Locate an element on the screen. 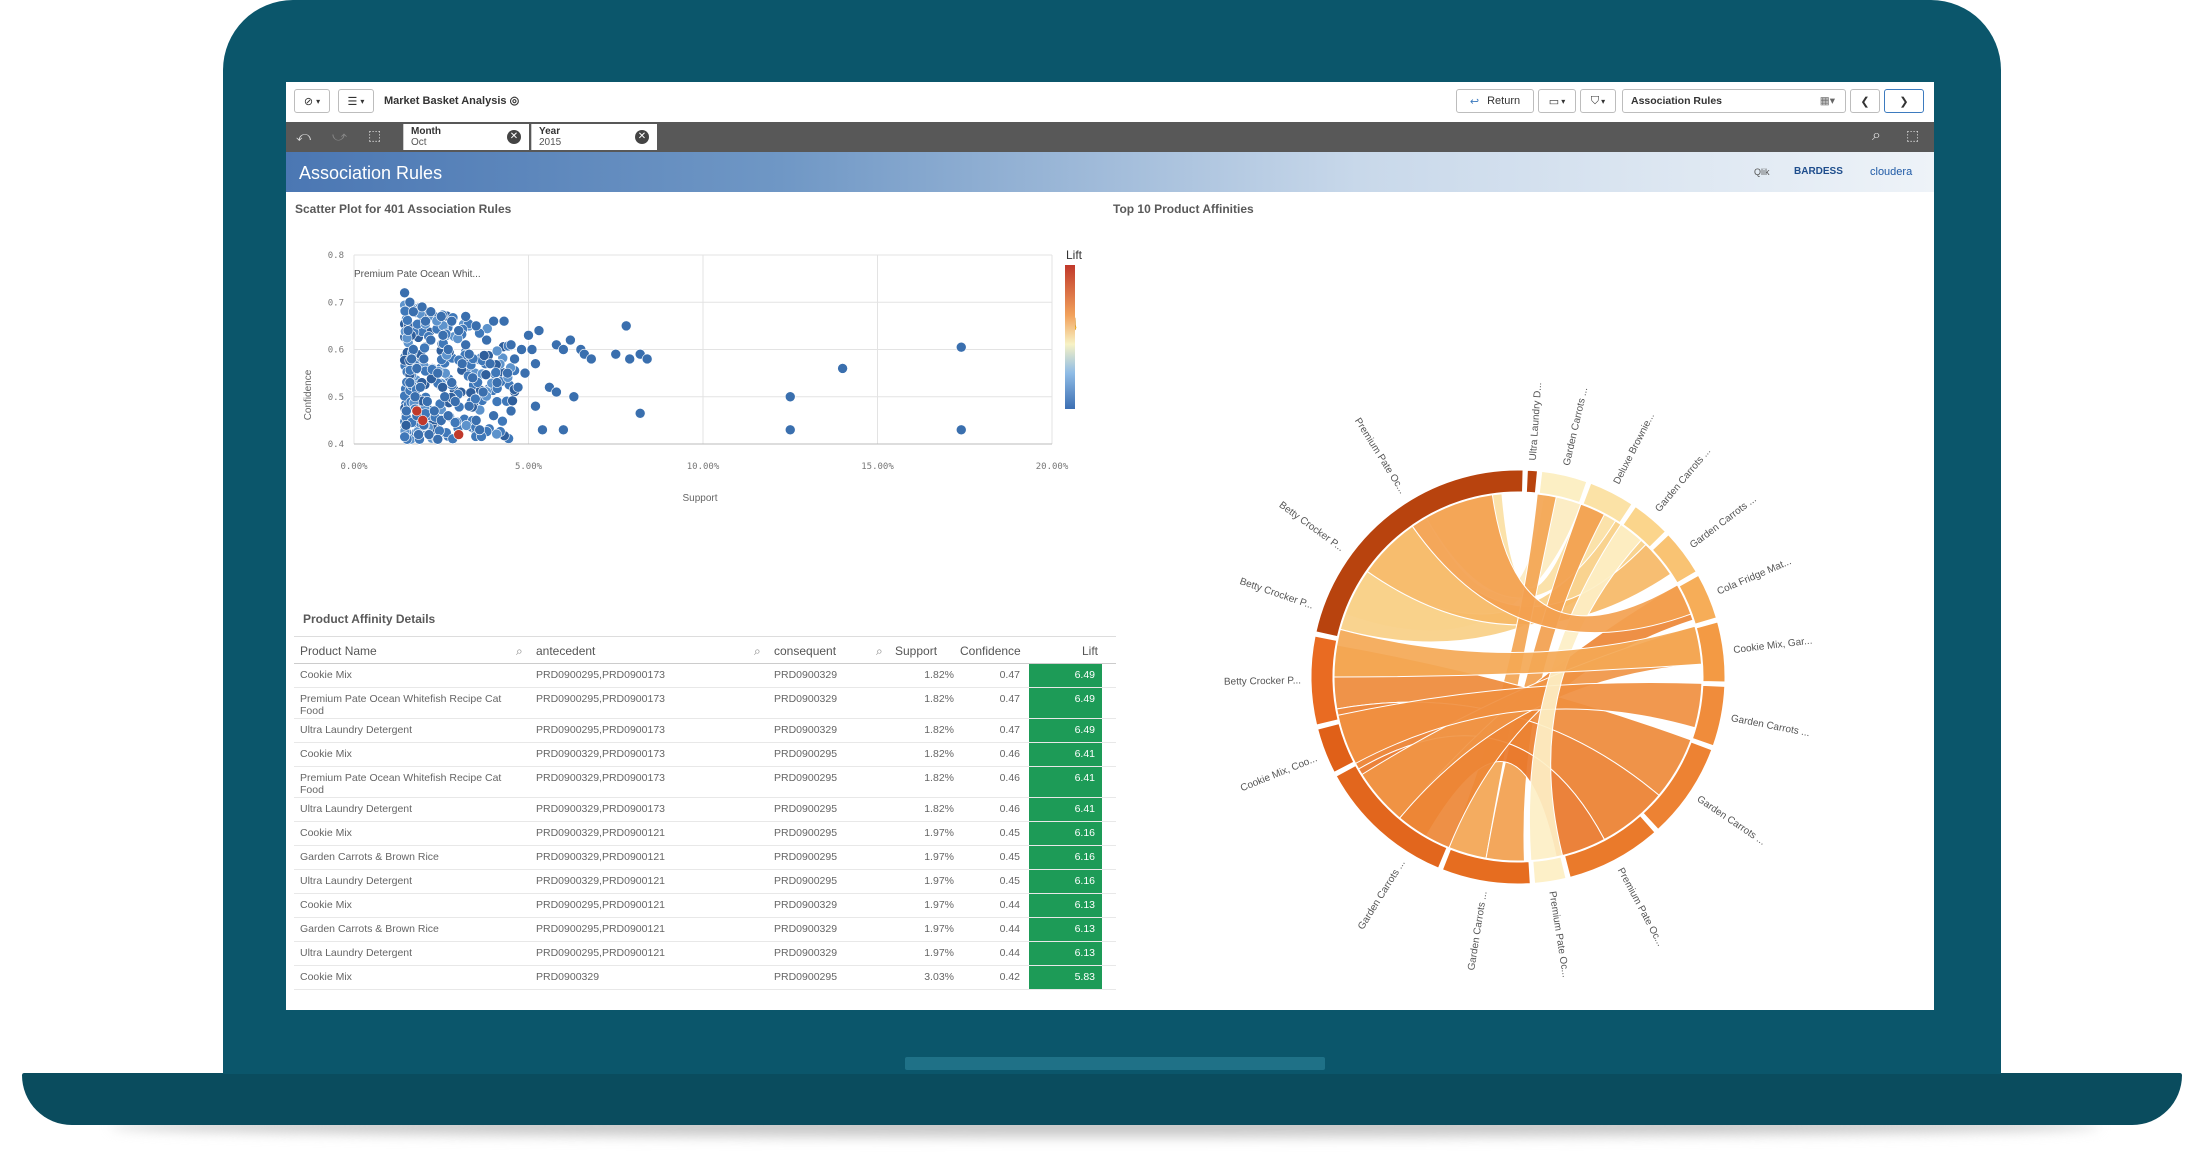  column-header-support: Support is located at coordinates (916, 651).